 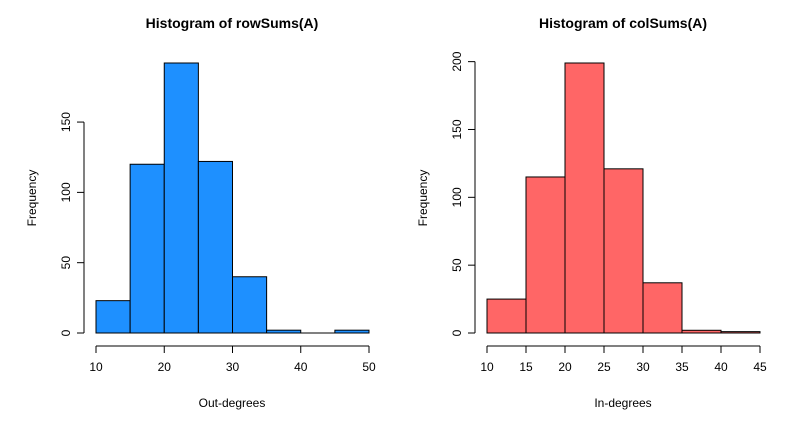 I want to click on x-axis-label: Out-degrees, so click(x=232, y=403).